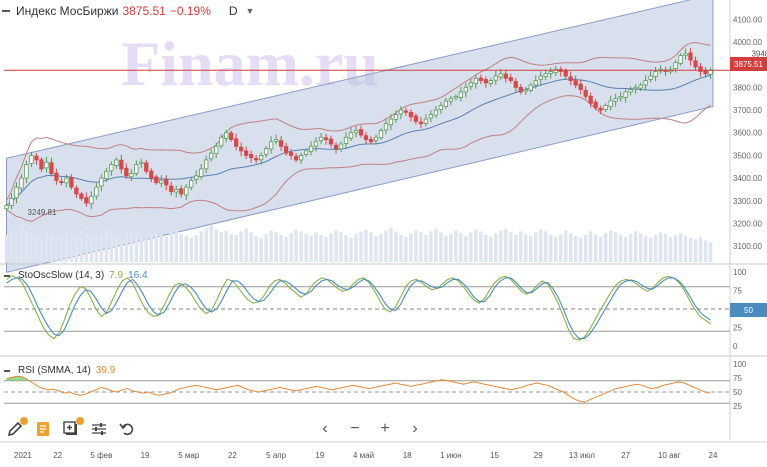 The height and width of the screenshot is (467, 767). Describe the element at coordinates (276, 455) in the screenshot. I see `x-tick-label: 5 апр` at that location.